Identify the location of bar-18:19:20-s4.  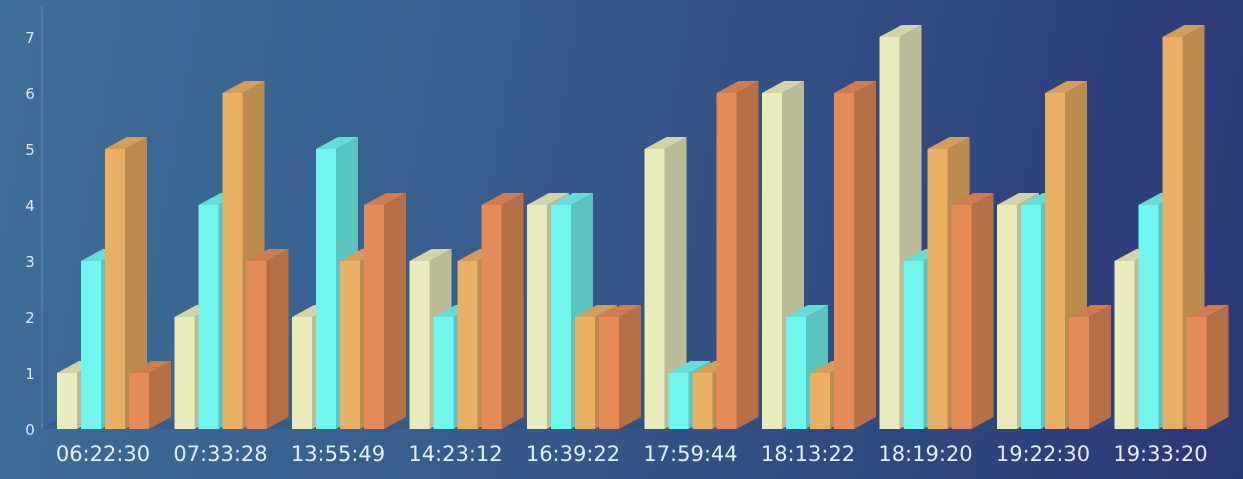
(972, 311).